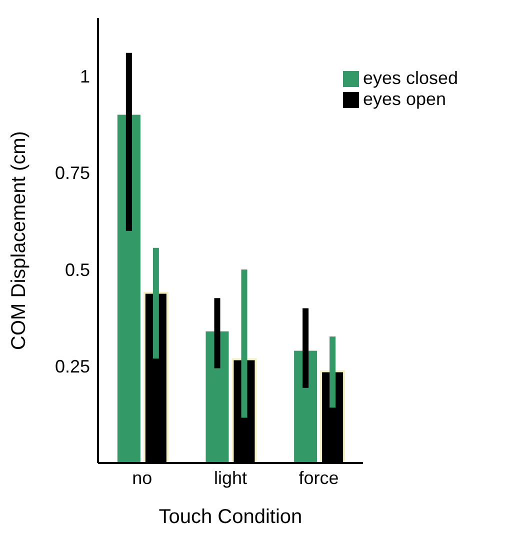 The height and width of the screenshot is (535, 509). I want to click on y-tick-label: 0.75, so click(72, 173).